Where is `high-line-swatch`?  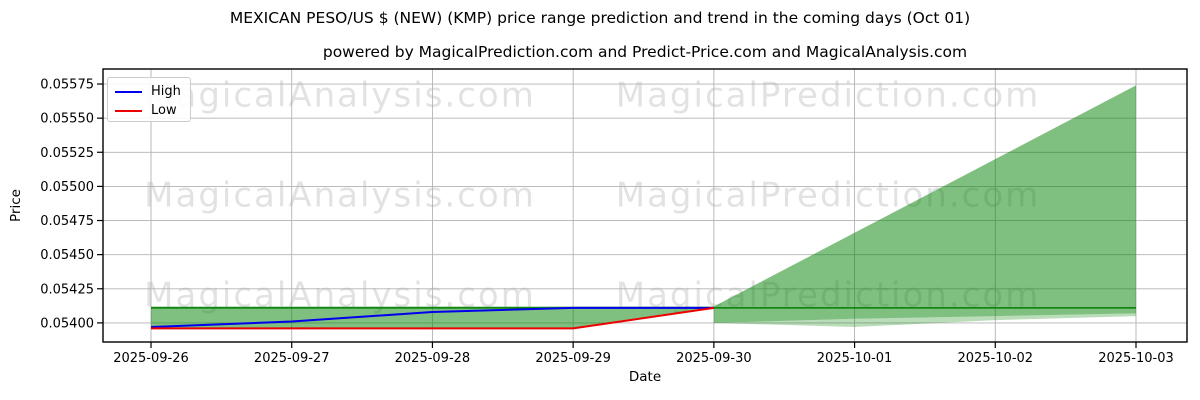 high-line-swatch is located at coordinates (128, 91).